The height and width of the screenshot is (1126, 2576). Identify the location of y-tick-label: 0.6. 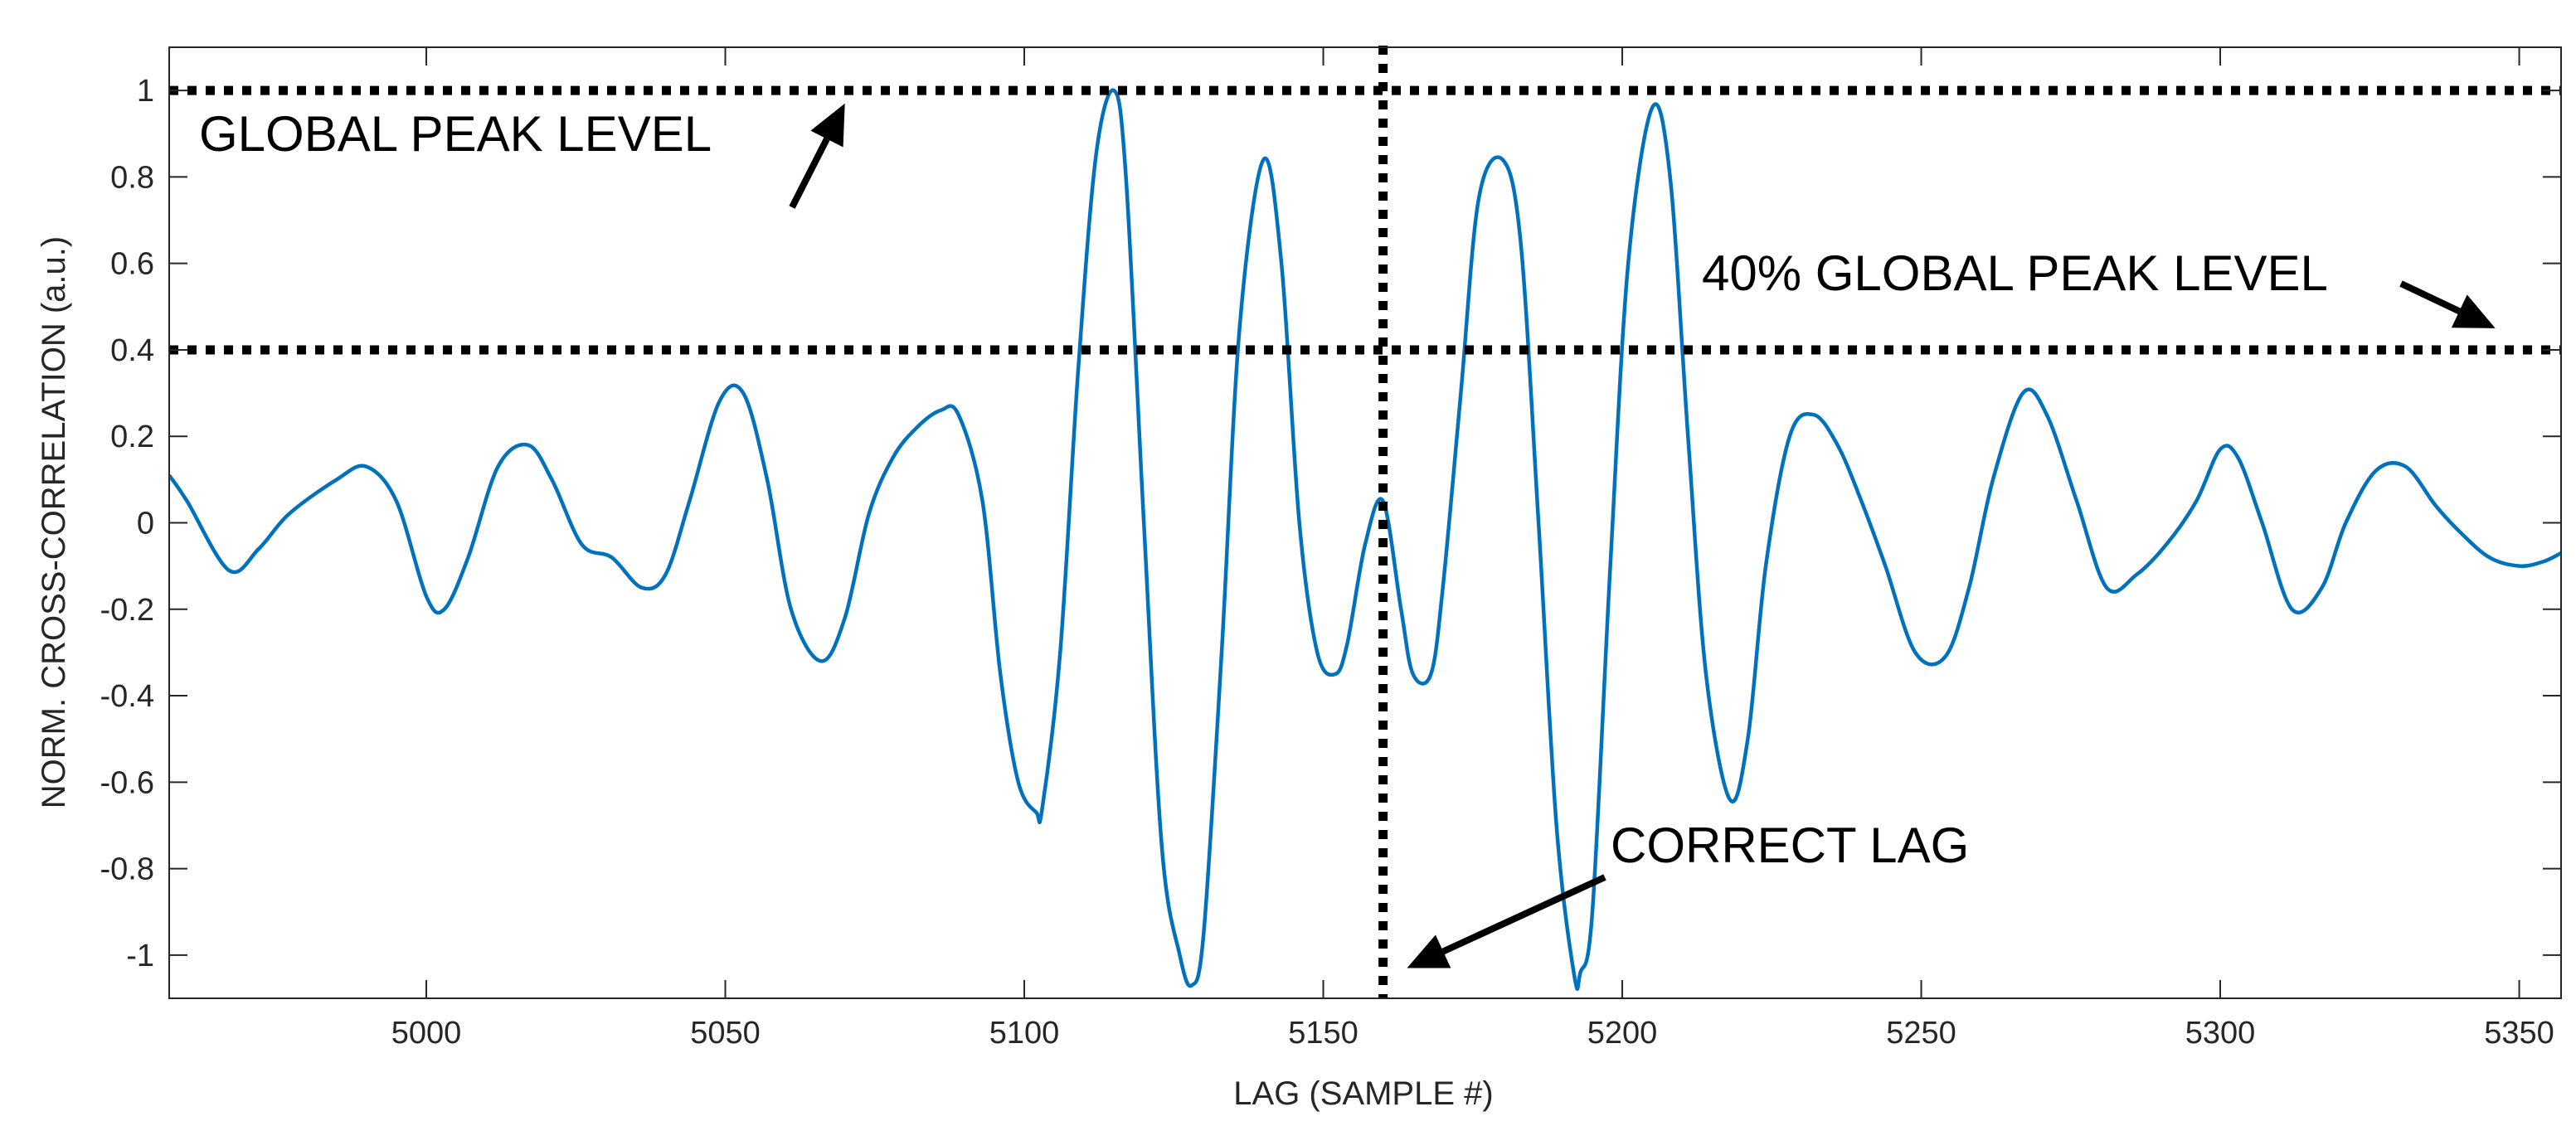
(132, 265).